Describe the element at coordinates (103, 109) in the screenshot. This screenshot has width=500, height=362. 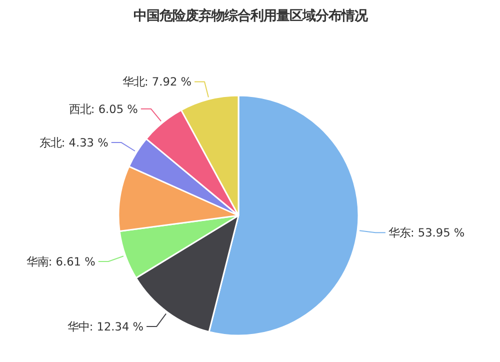
I see `slice-label: 西北: 6.05 %` at that location.